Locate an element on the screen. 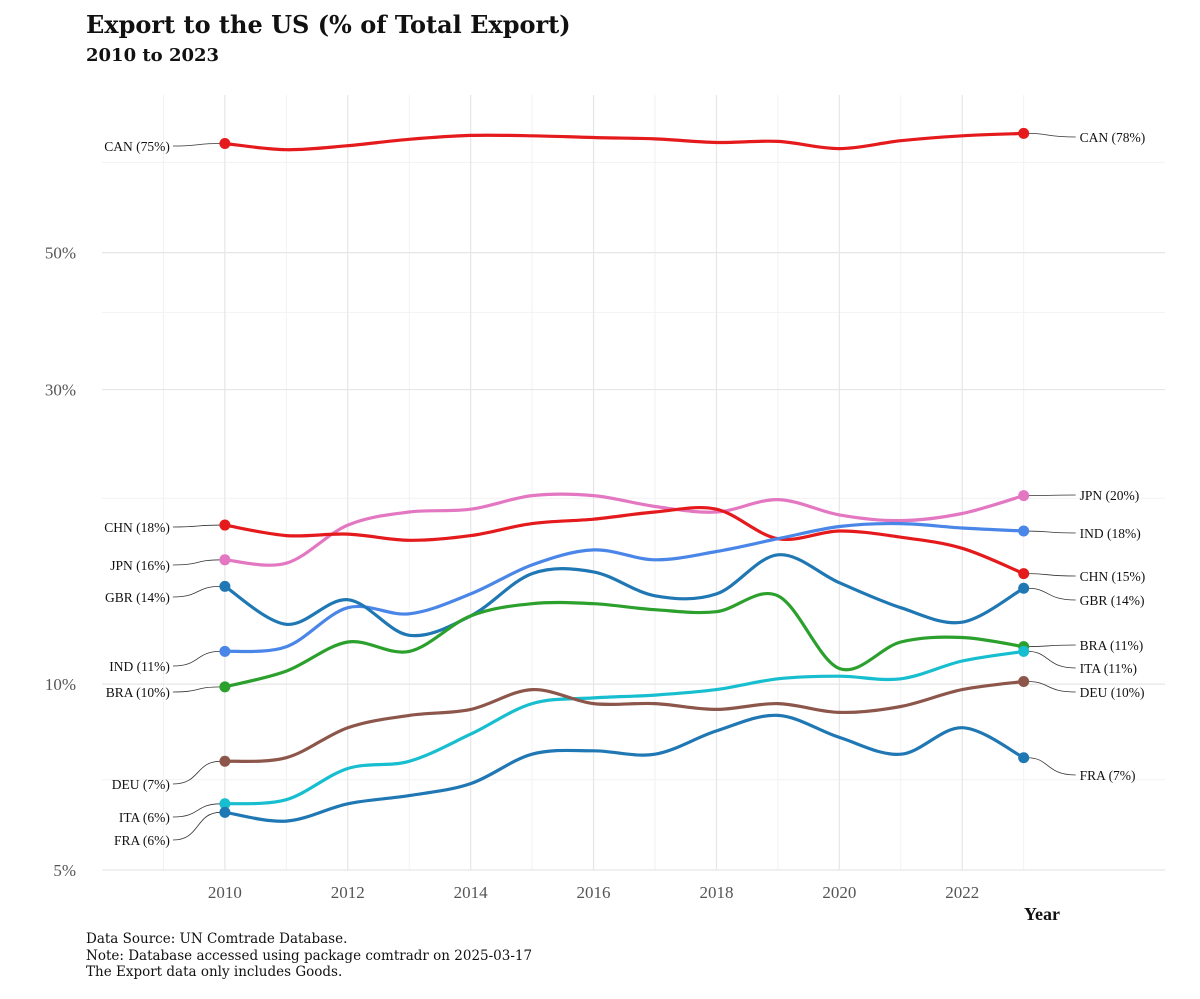 This screenshot has height=999, width=1200. start-leader-can is located at coordinates (196, 145).